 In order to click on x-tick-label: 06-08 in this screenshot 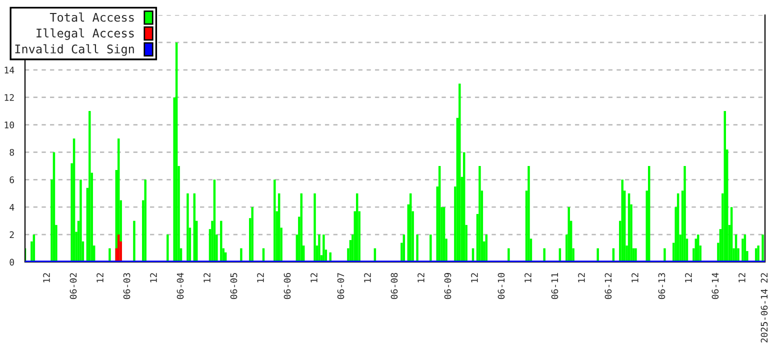, I will do `click(394, 286)`.